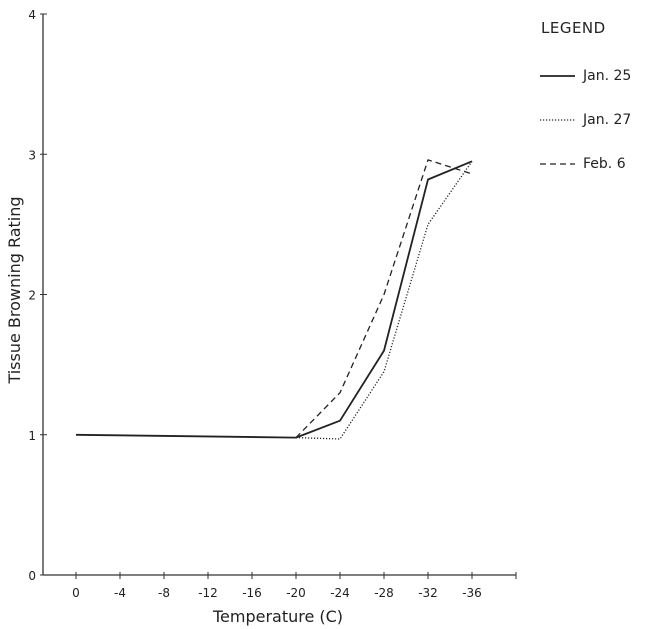 The height and width of the screenshot is (629, 645). I want to click on x-tick-label: -24, so click(340, 593).